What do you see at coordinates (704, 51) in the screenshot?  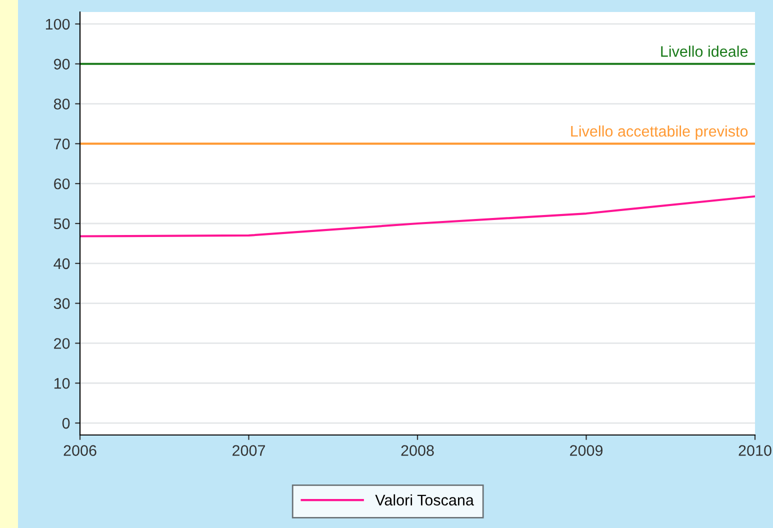 I see `ref-line-label: Livello ideale` at bounding box center [704, 51].